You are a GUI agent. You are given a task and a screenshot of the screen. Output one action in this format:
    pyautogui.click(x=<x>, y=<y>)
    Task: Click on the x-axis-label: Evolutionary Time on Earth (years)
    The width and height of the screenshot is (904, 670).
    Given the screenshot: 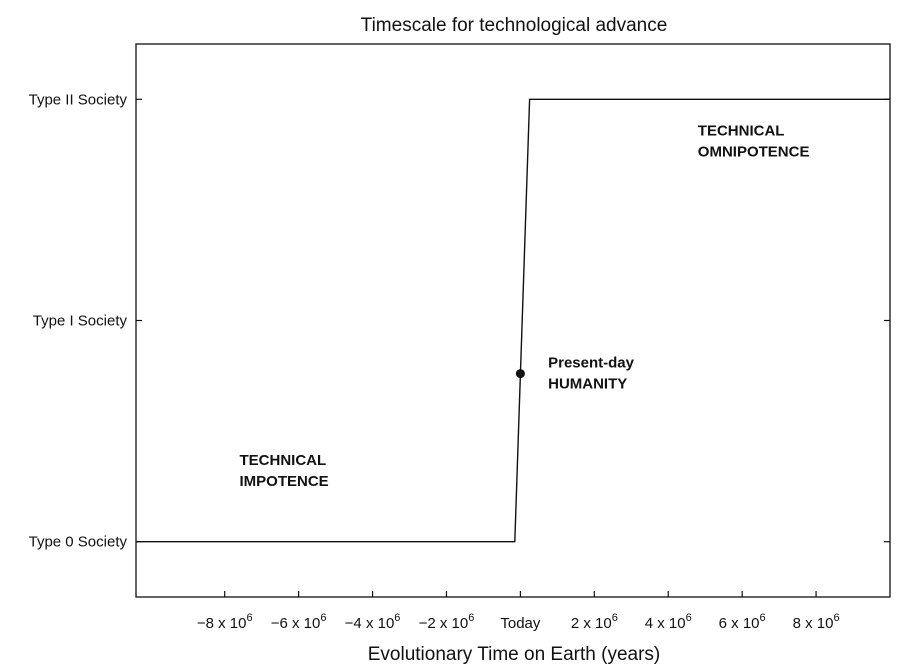 What is the action you would take?
    pyautogui.click(x=514, y=654)
    